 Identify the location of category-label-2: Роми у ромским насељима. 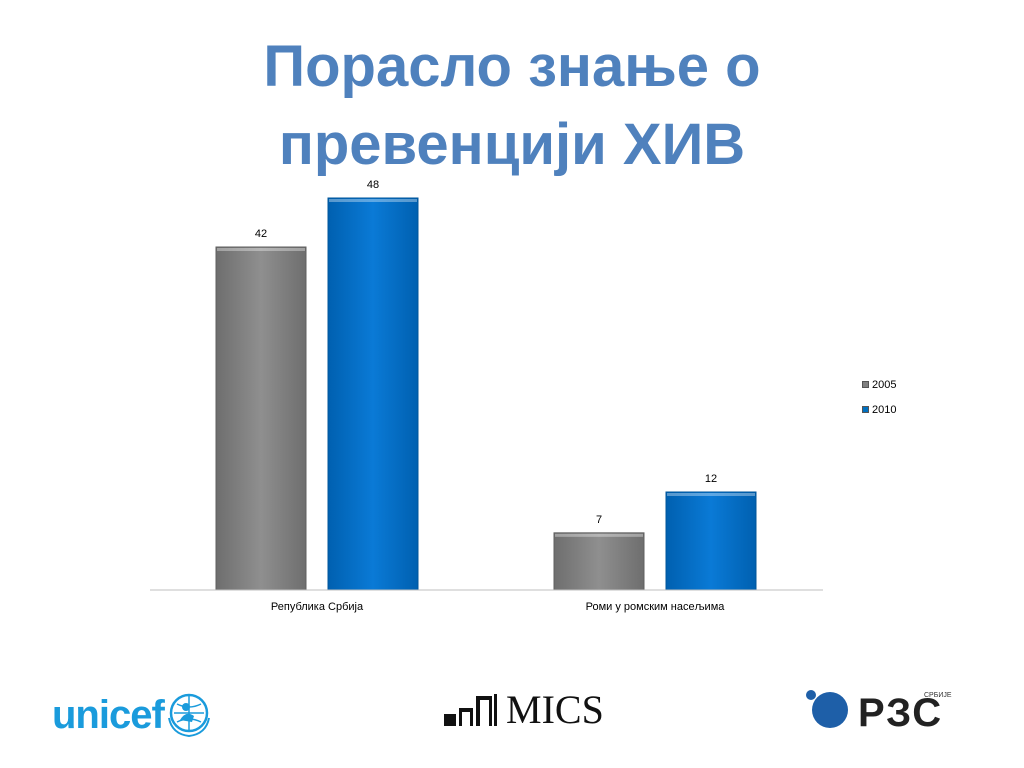
(656, 607).